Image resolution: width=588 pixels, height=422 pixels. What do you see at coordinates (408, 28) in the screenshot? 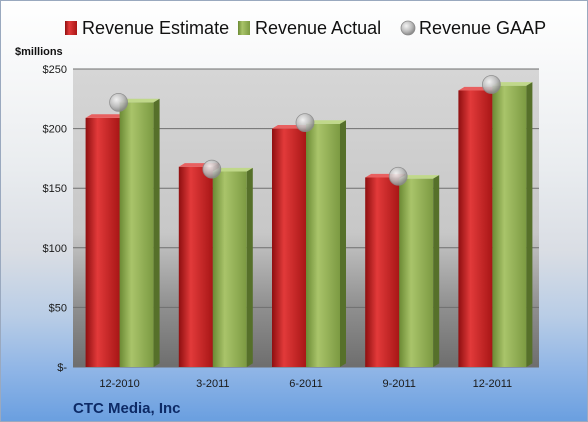
I see `legend-gaap-swatch` at bounding box center [408, 28].